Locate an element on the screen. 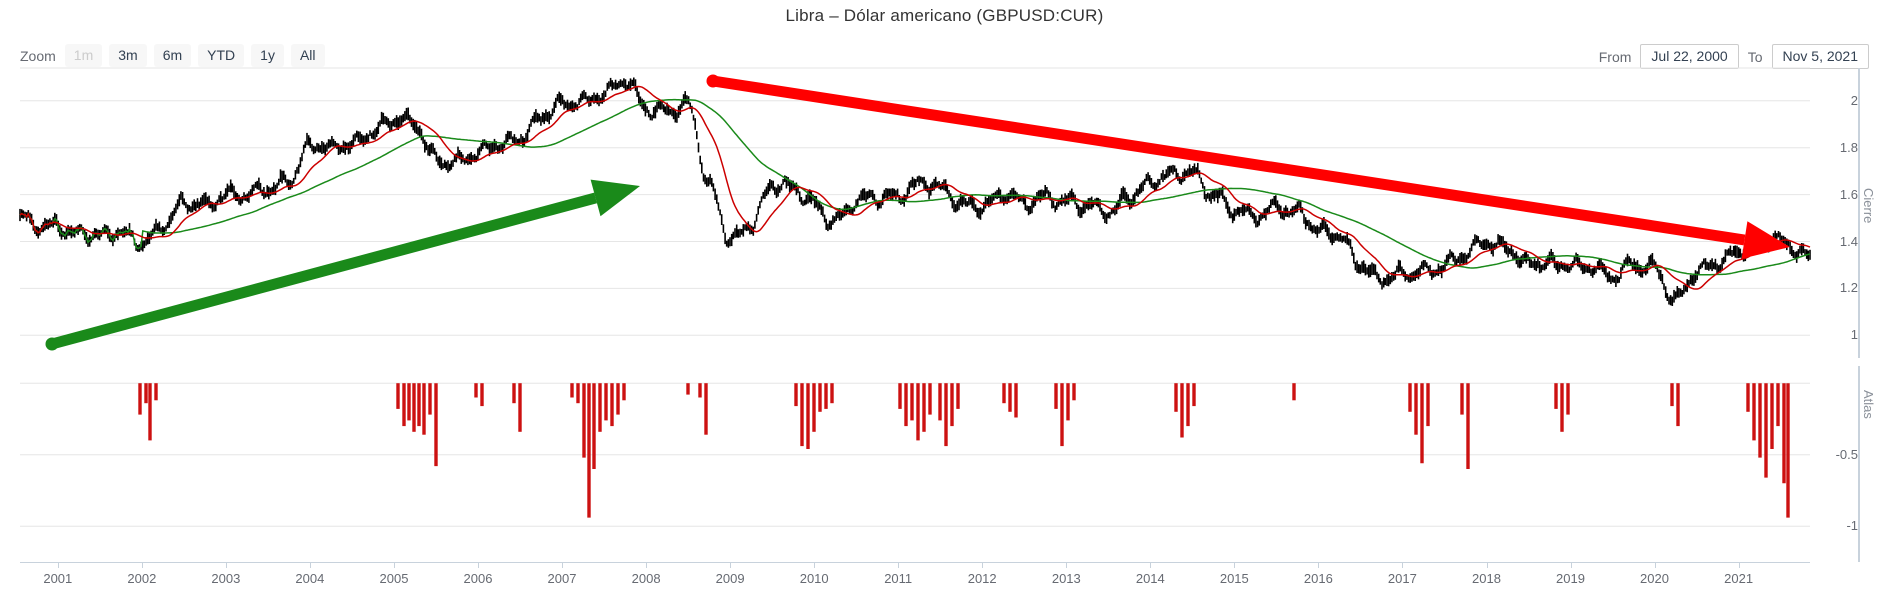 The image size is (1889, 609). x-tick-label: 2003 is located at coordinates (226, 578).